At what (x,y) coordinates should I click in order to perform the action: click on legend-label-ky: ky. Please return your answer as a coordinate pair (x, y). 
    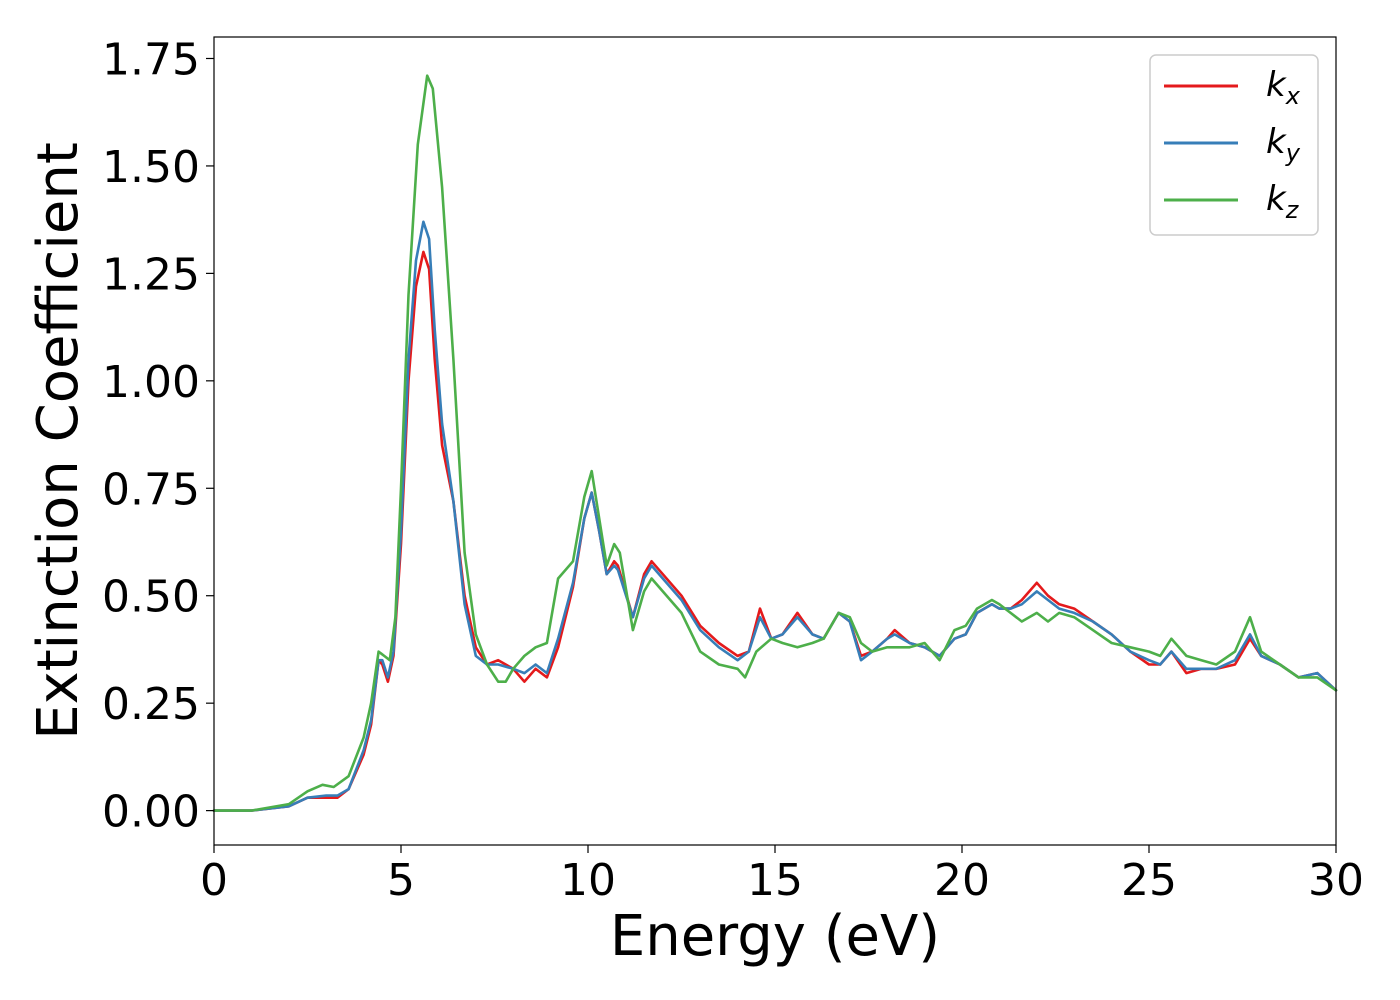
    Looking at the image, I should click on (1283, 144).